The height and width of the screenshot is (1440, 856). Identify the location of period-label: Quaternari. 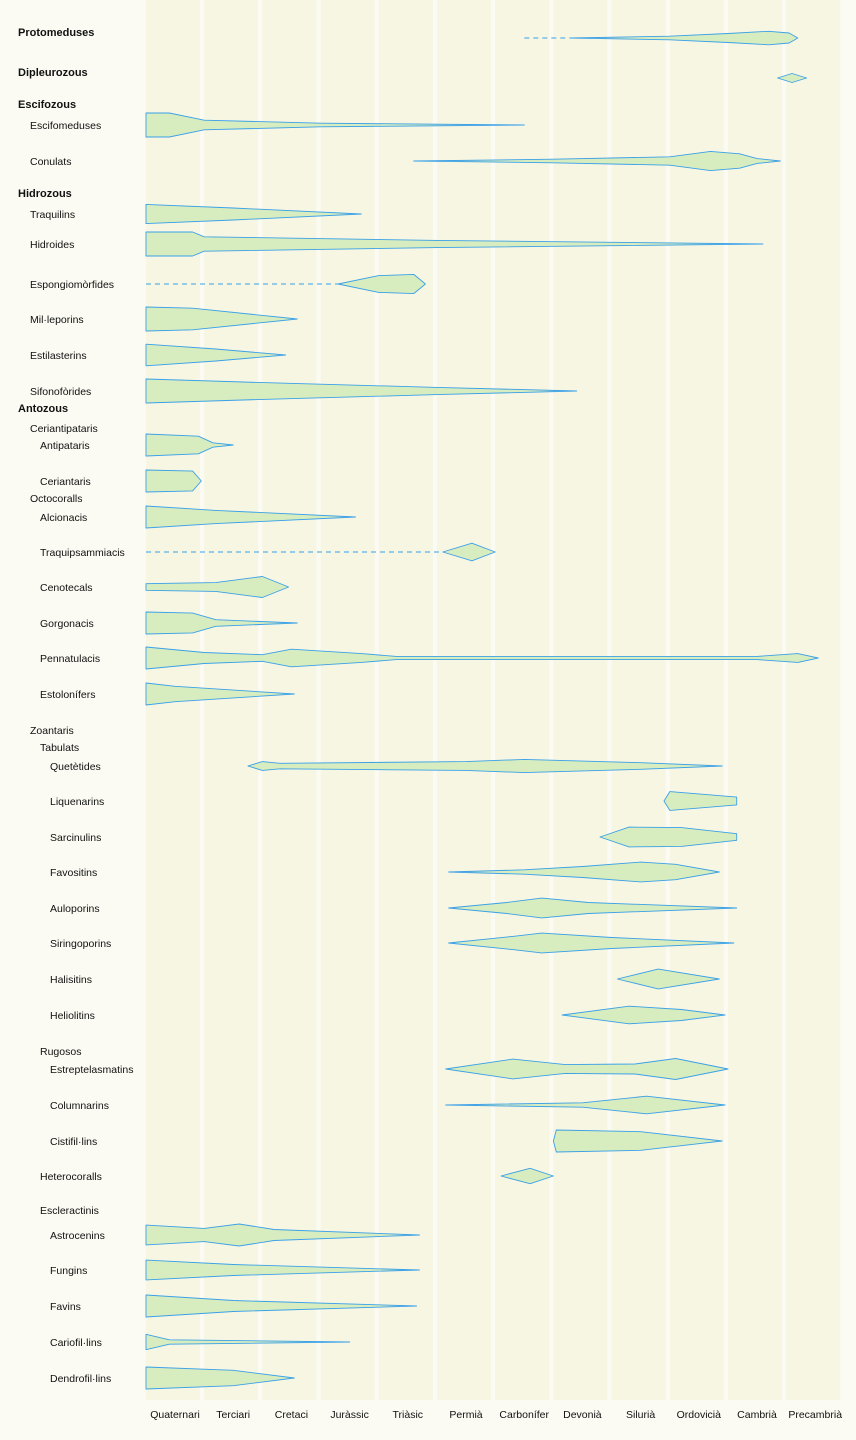
(175, 1415).